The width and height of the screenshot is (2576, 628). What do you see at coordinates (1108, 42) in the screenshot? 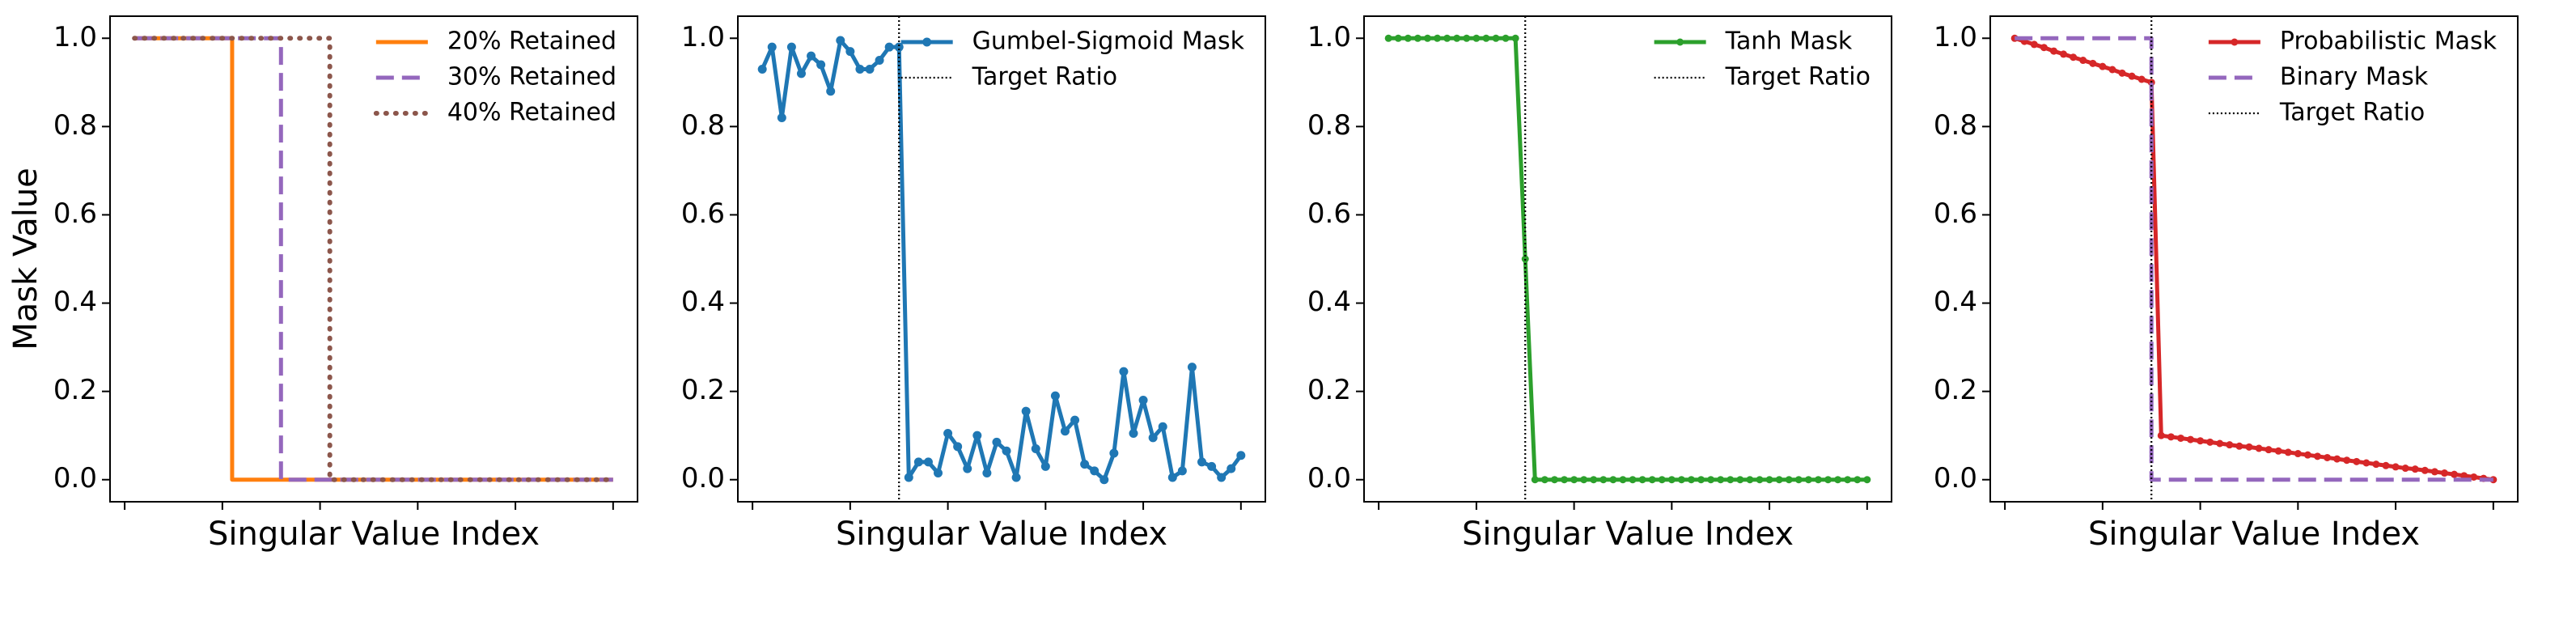
I see `legend-label: Gumbel-Sigmoid Mask` at bounding box center [1108, 42].